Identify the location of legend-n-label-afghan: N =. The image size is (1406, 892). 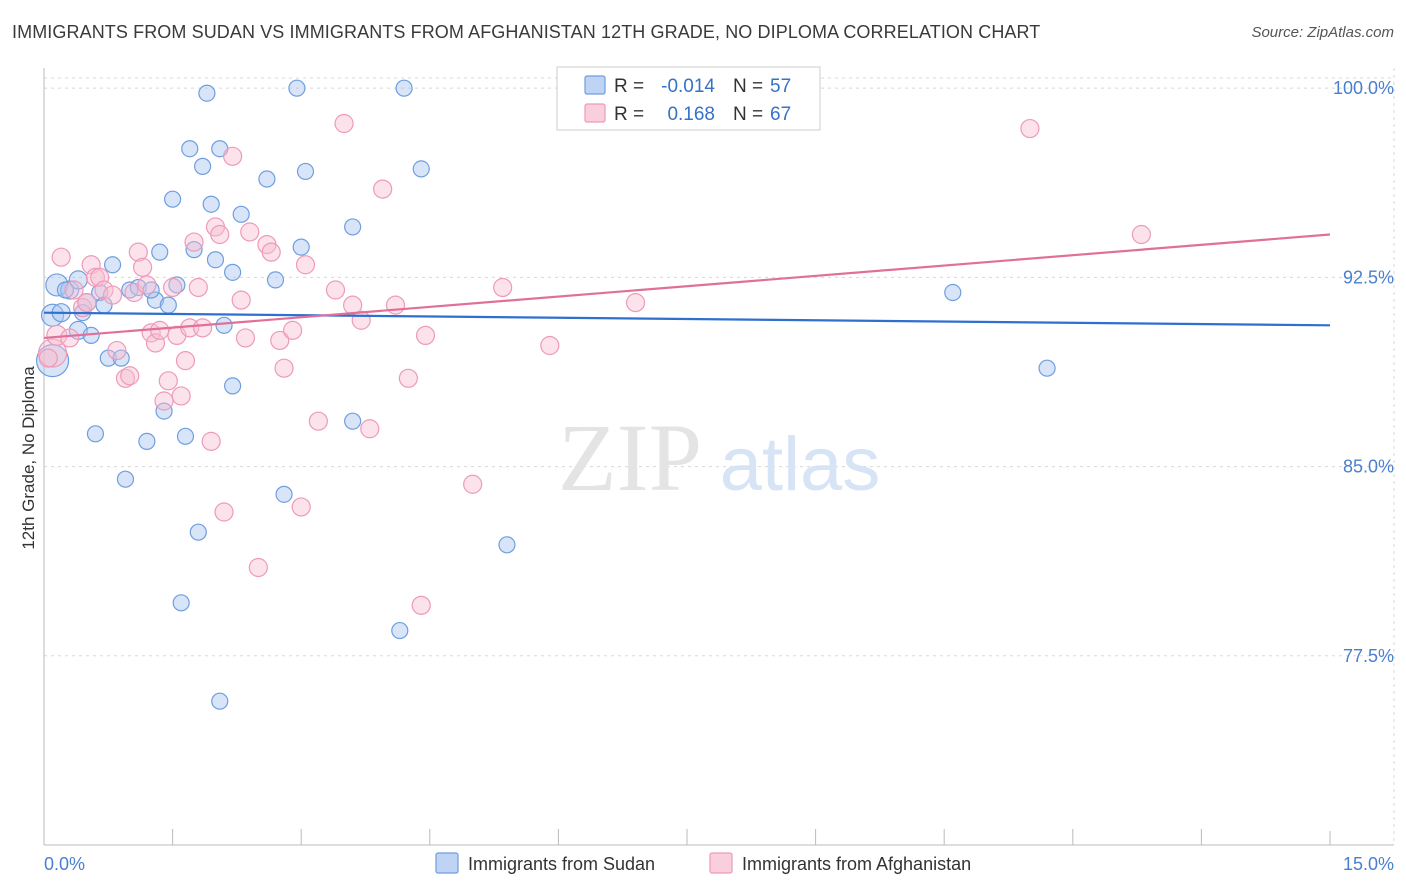
(748, 114).